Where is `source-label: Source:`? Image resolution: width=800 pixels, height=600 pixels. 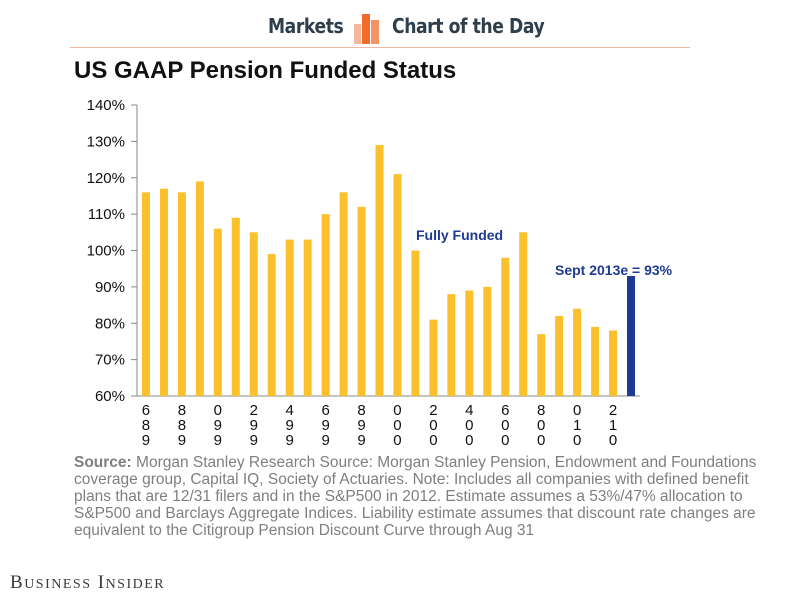 source-label: Source: is located at coordinates (103, 462).